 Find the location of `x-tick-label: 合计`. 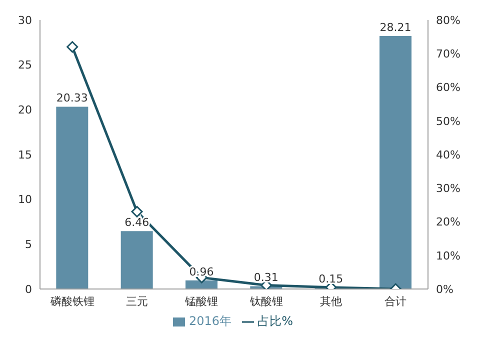

x-tick-label: 合计 is located at coordinates (395, 301).